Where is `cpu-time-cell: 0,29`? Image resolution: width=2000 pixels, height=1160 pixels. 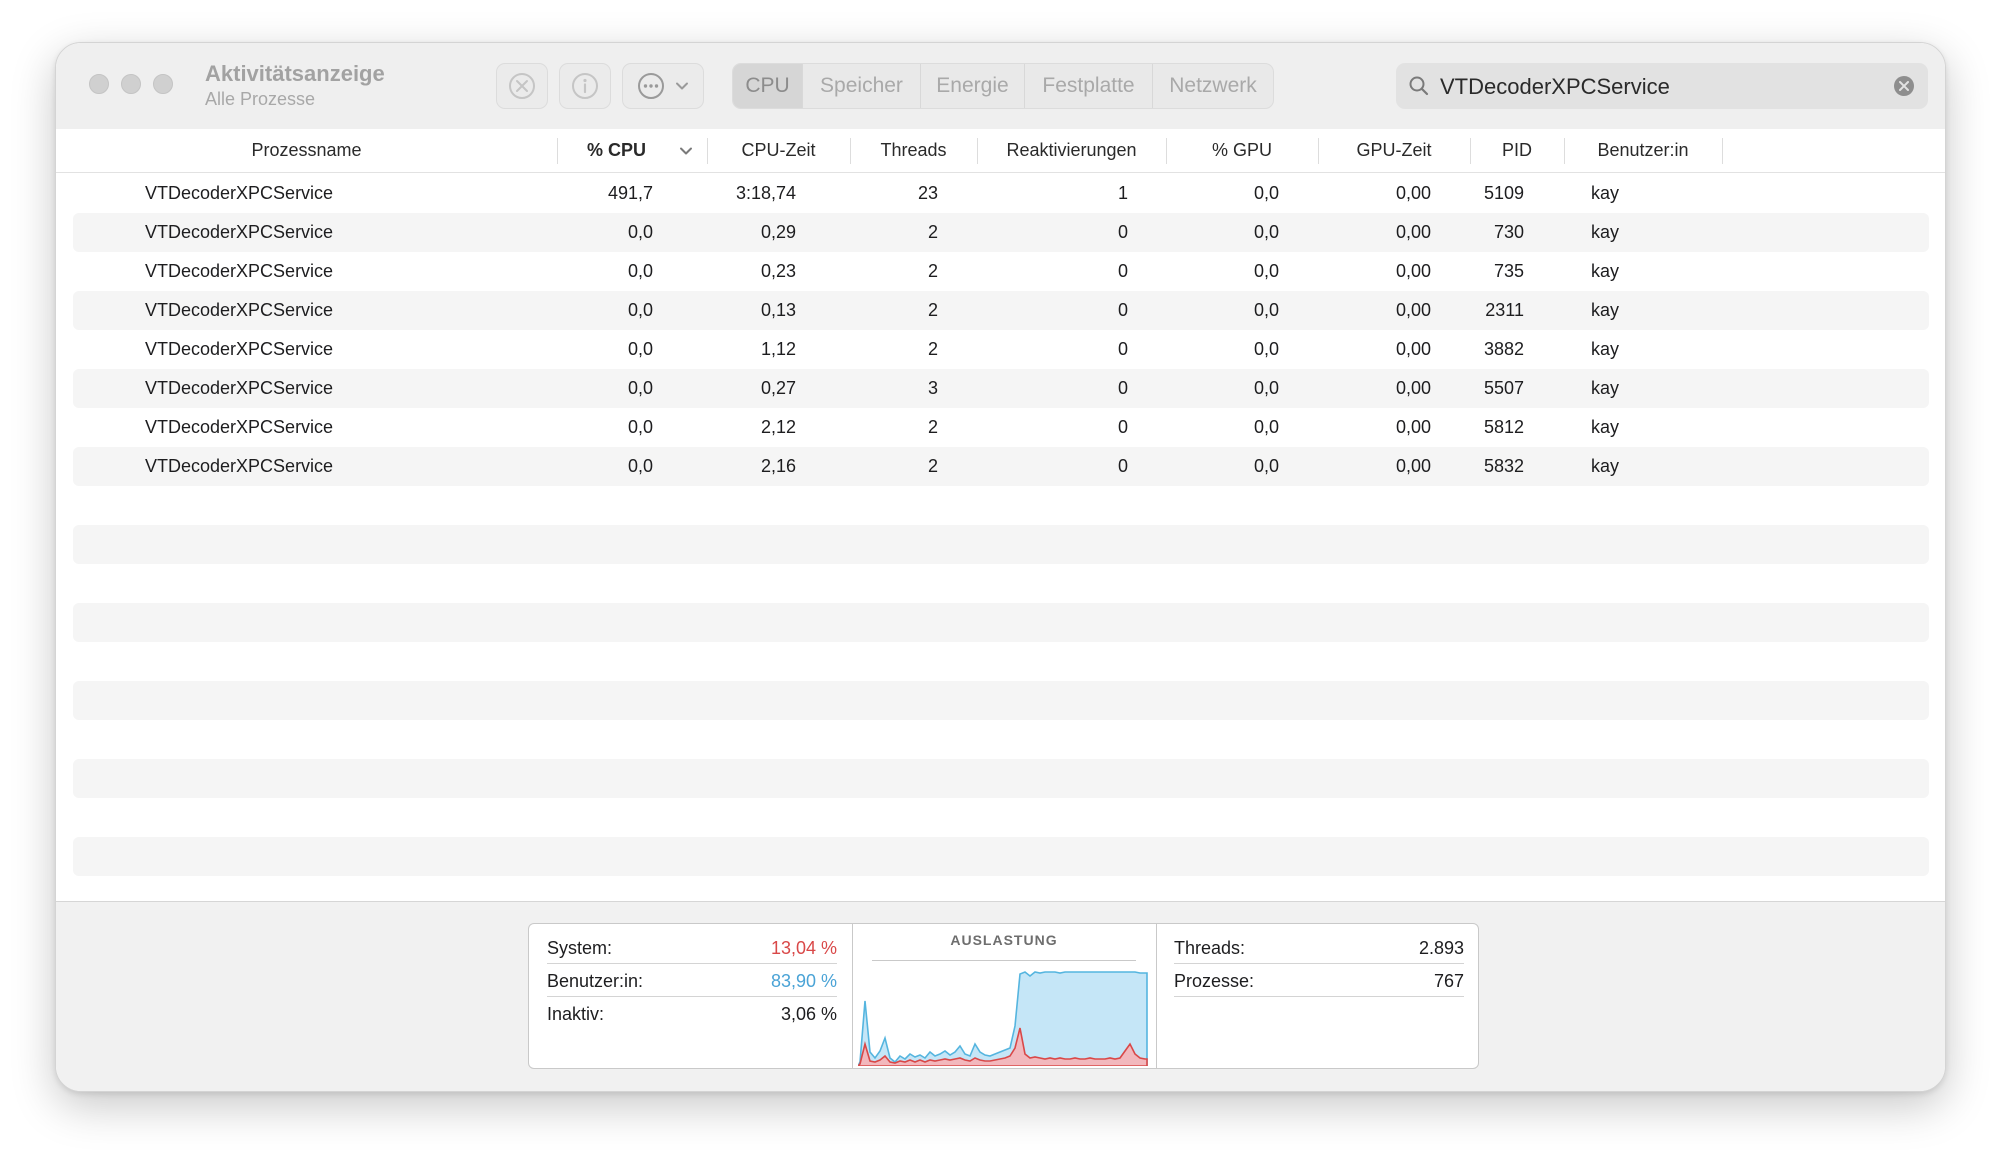 cpu-time-cell: 0,29 is located at coordinates (778, 232).